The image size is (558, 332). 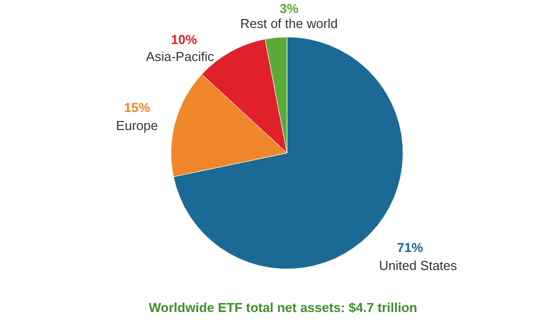 What do you see at coordinates (184, 39) in the screenshot?
I see `data-label: 10%` at bounding box center [184, 39].